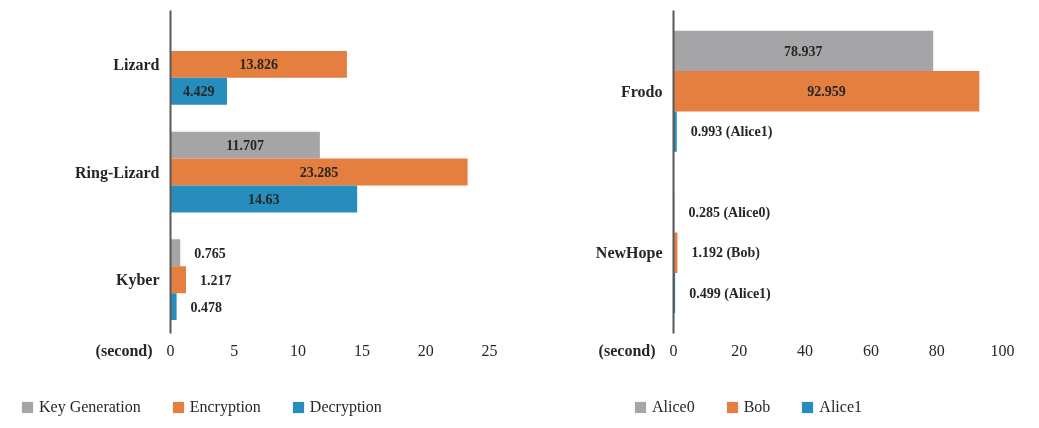  I want to click on data-label: 0.499 (Alice1), so click(730, 293).